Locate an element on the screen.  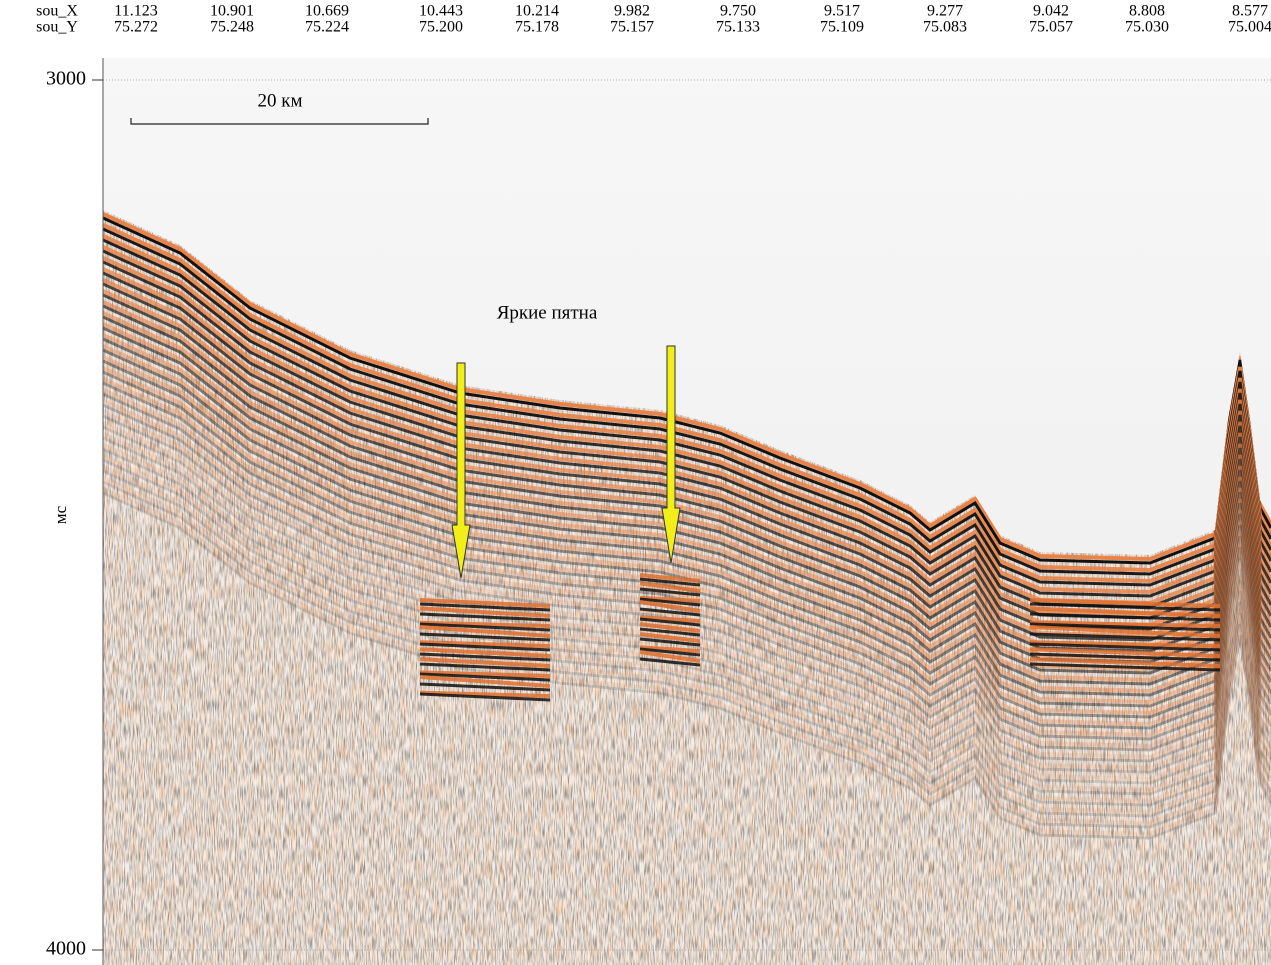
coordinate-label: 9.750 is located at coordinates (738, 11).